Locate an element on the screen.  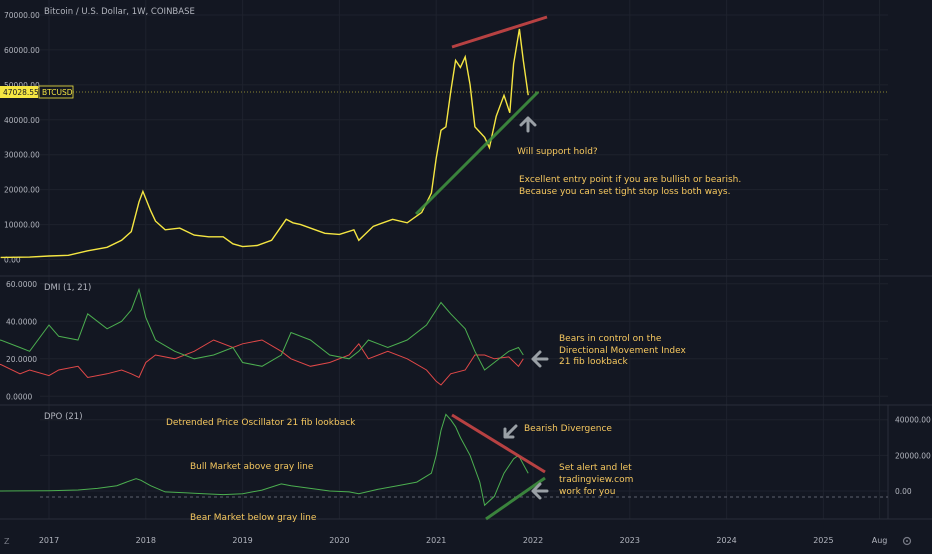
time-axis: 2017 2018 2019 2020 2021 2022 2023 2024 2025 Aug is located at coordinates (463, 540).